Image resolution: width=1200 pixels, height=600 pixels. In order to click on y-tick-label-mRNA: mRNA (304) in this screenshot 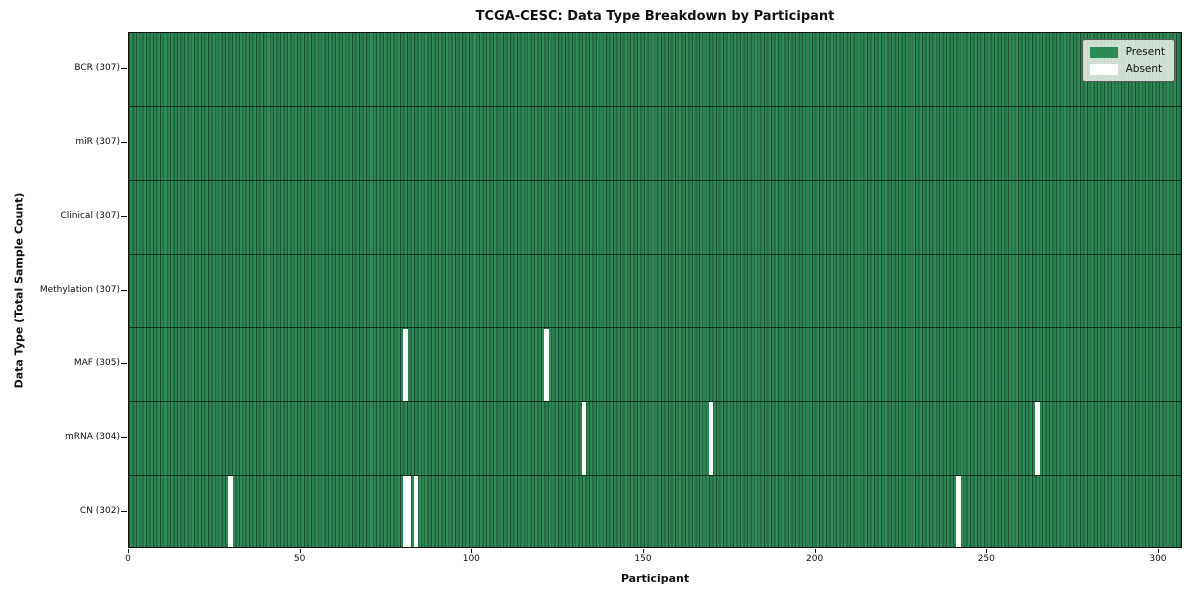, I will do `click(92, 436)`.